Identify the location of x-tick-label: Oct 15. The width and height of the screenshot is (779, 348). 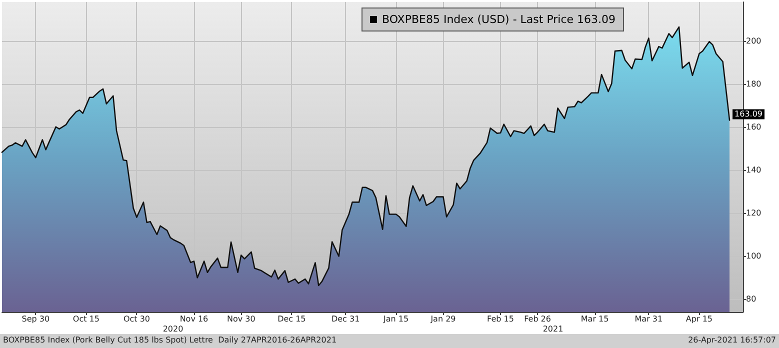
(86, 319).